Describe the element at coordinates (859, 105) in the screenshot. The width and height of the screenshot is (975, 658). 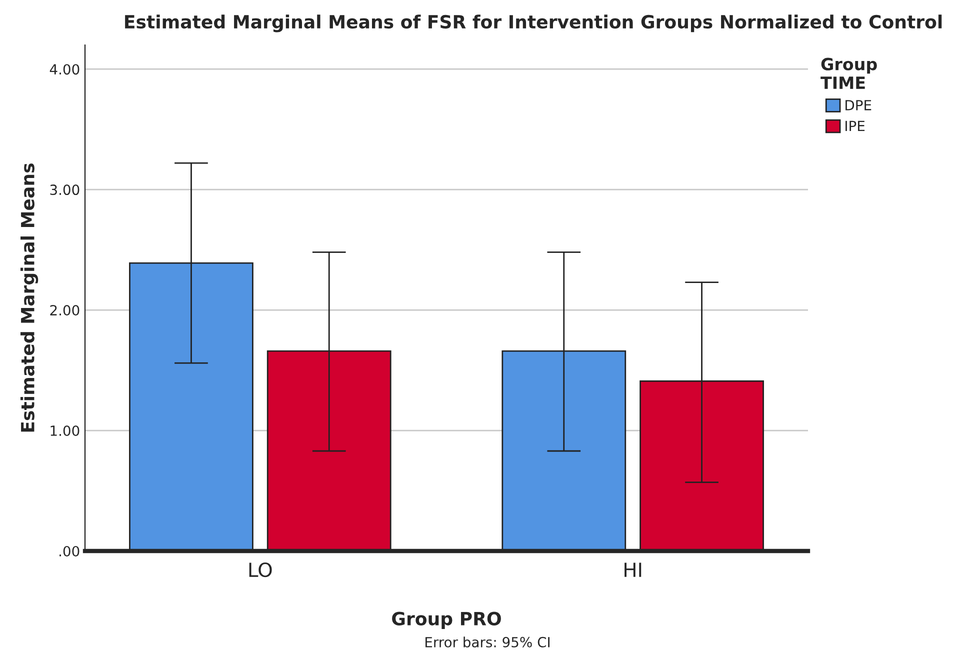
I see `legend-label: DPE` at that location.